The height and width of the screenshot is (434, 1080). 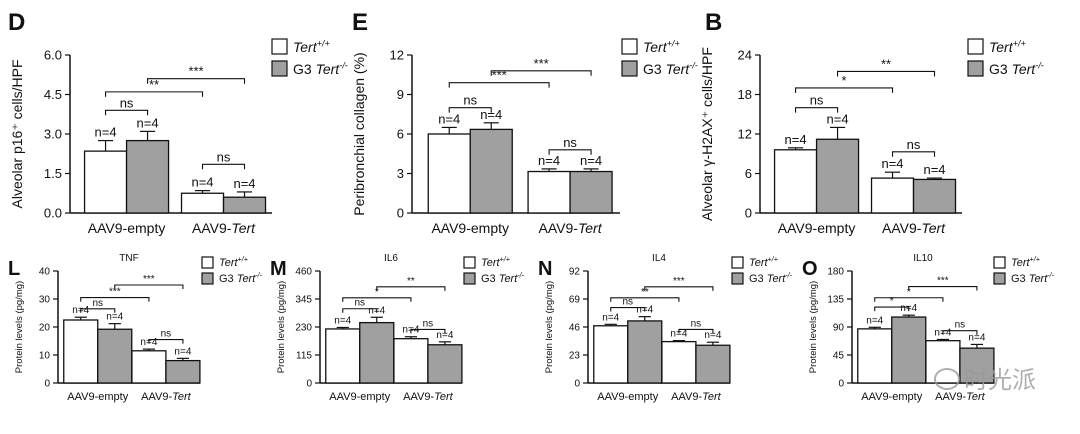 I want to click on y-axis-label: Peribronchial collagen (%), so click(x=359, y=133).